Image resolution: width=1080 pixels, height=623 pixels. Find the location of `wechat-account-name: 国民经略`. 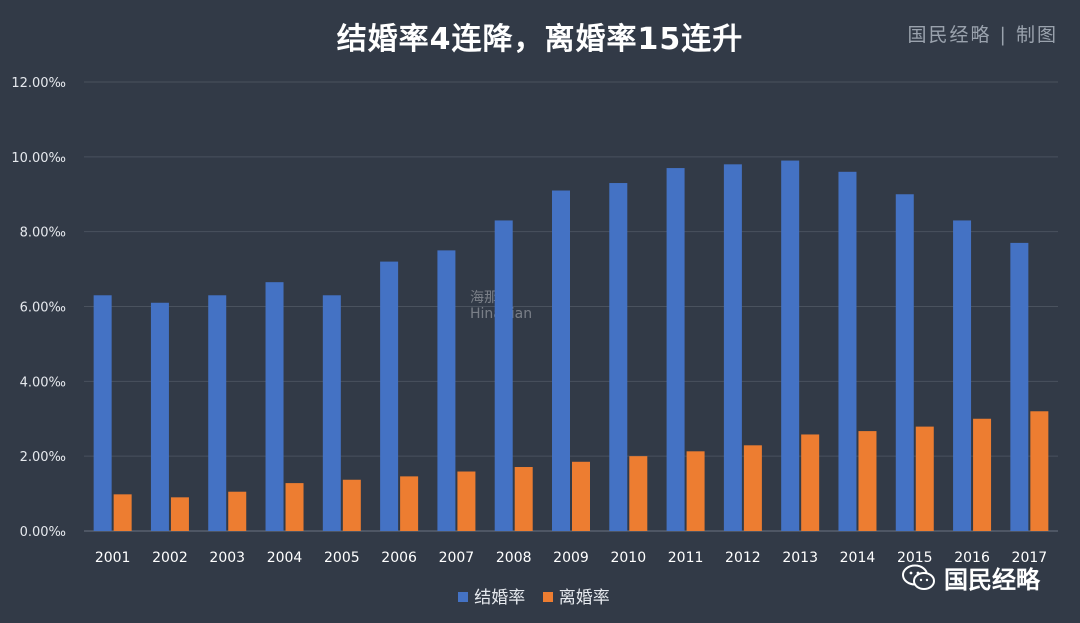

wechat-account-name: 国民经略 is located at coordinates (992, 580).